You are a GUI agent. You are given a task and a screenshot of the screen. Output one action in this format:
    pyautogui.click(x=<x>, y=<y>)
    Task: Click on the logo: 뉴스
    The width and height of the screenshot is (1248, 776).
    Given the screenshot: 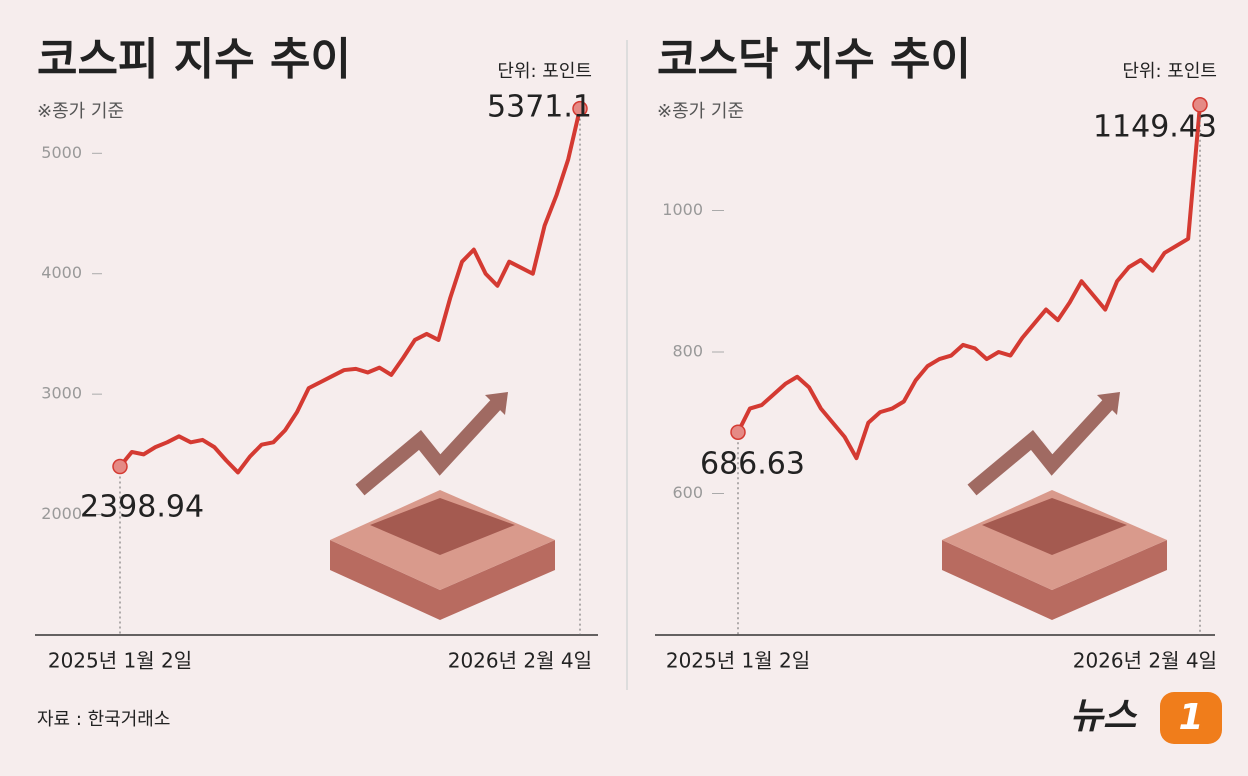 What is the action you would take?
    pyautogui.click(x=1104, y=716)
    